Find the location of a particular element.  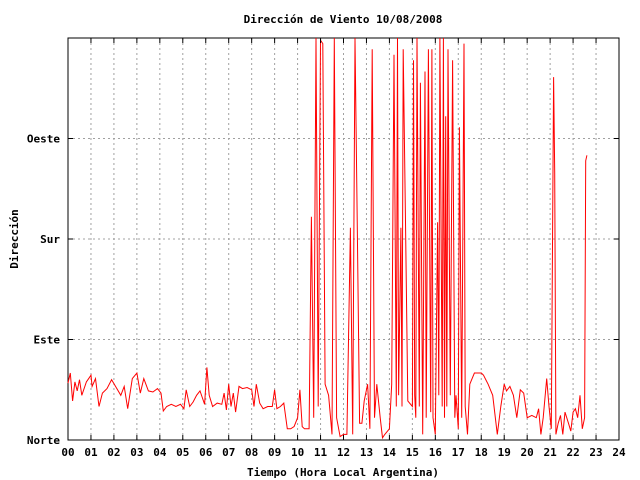

chart-title: Dirección de Viento 10/08/2008 is located at coordinates (343, 19).